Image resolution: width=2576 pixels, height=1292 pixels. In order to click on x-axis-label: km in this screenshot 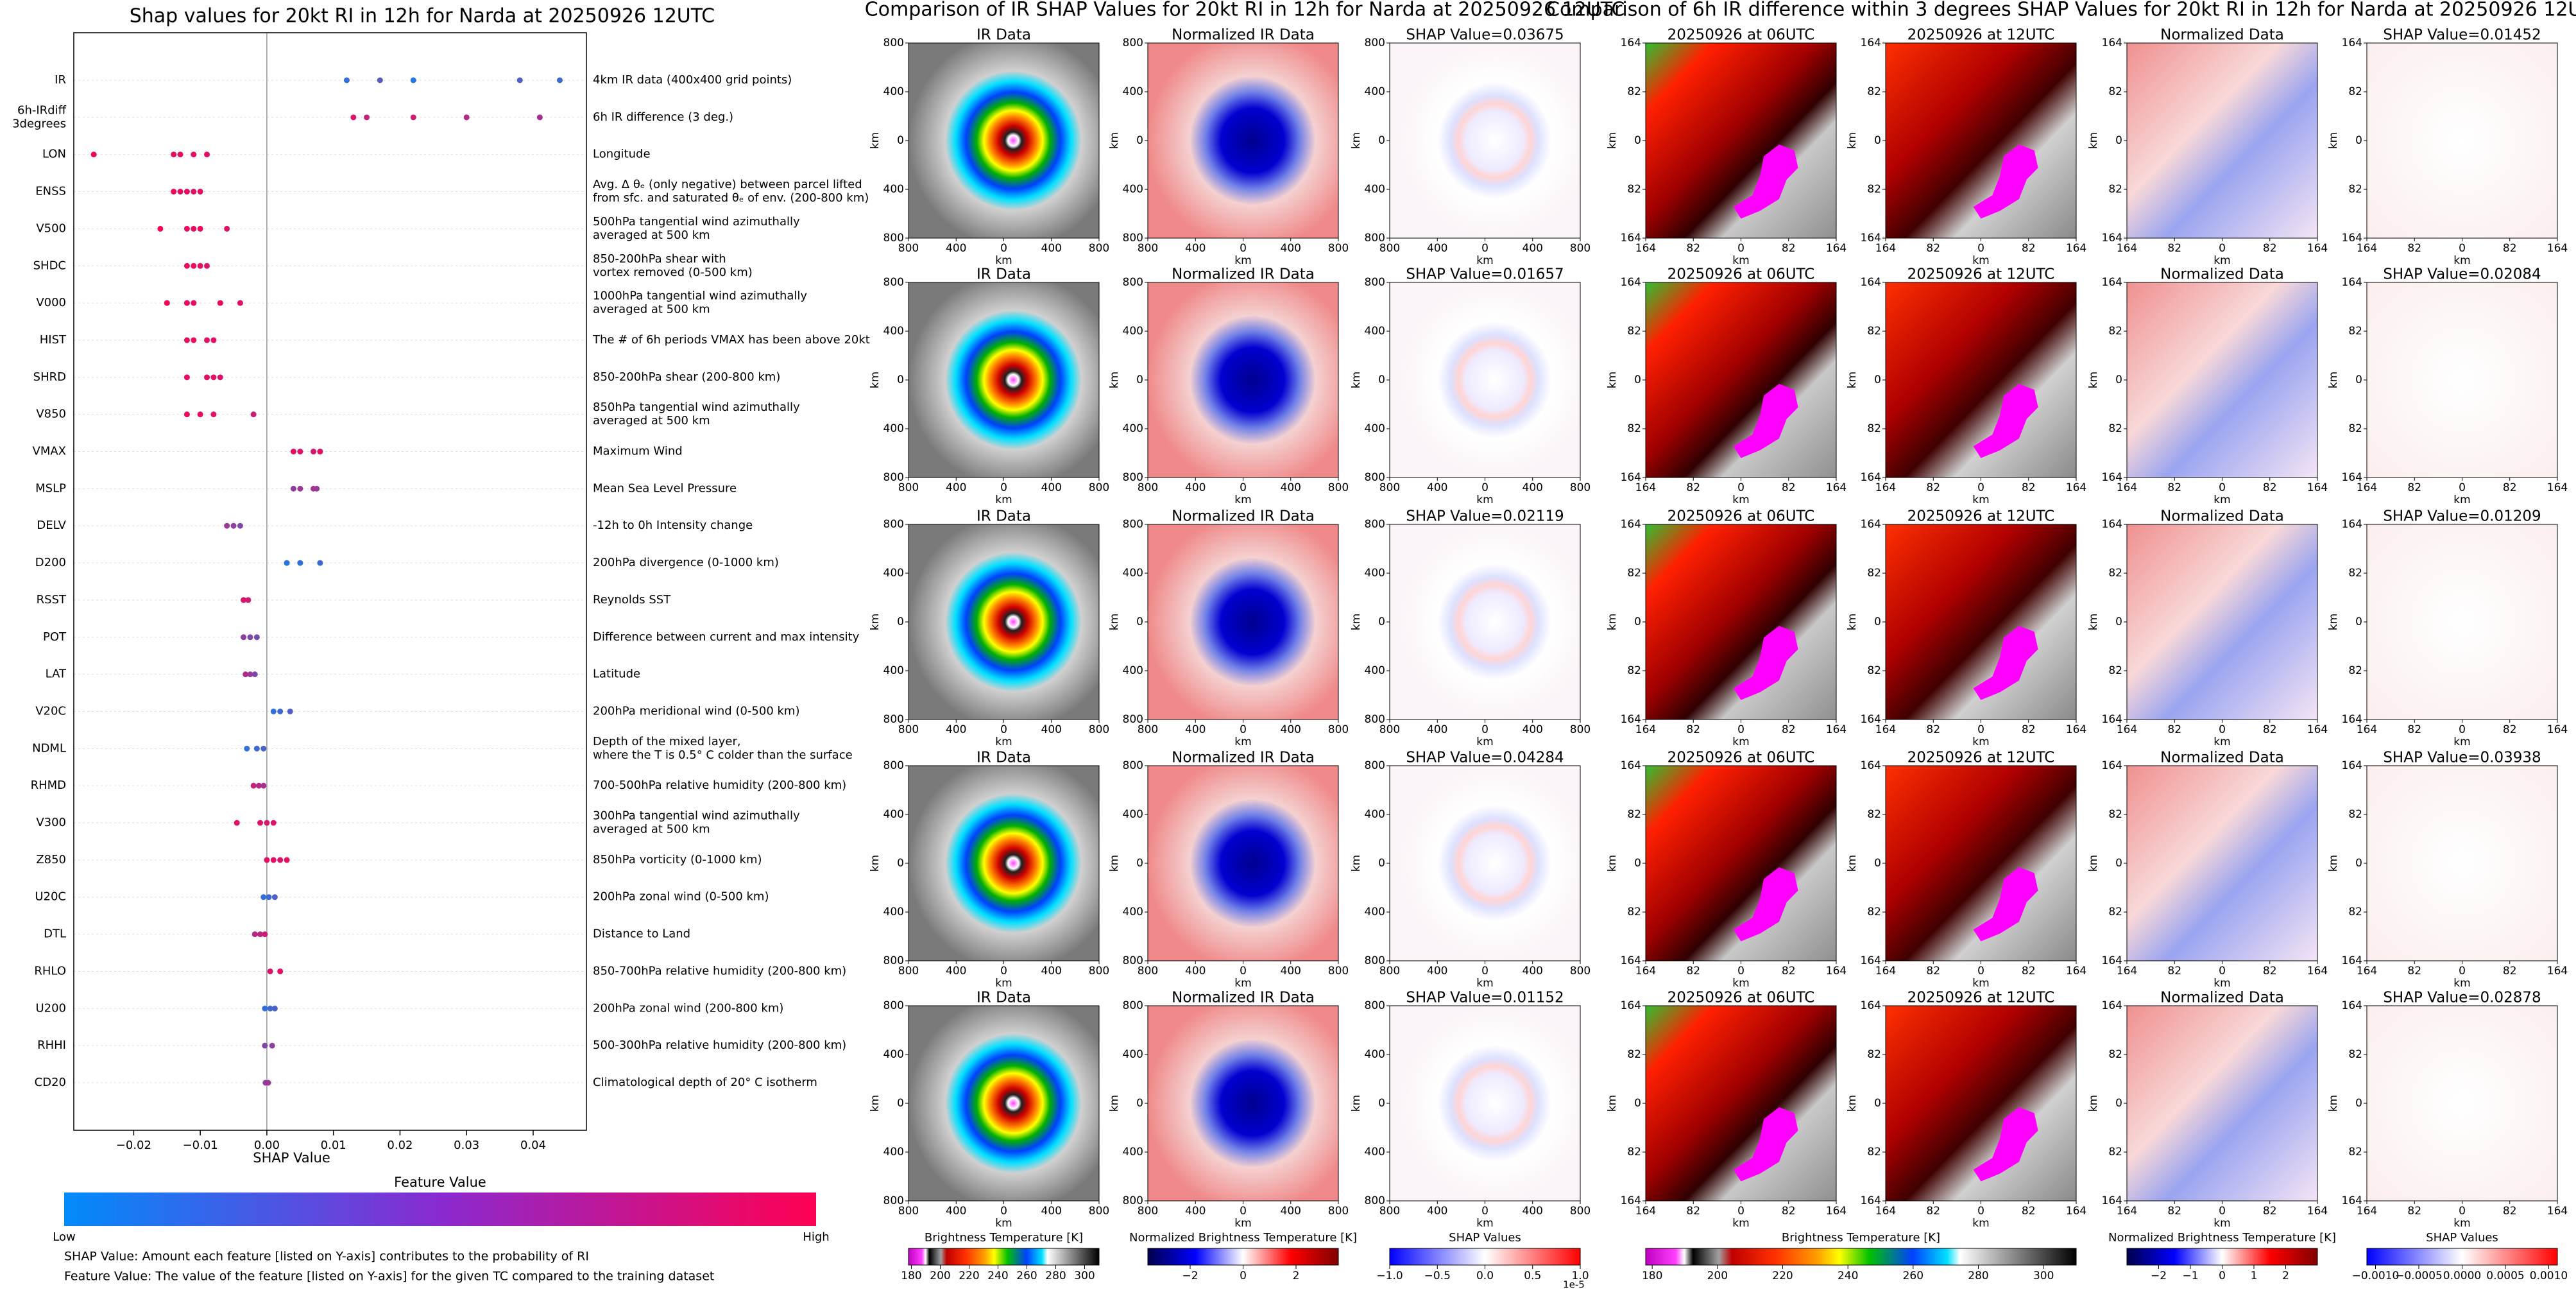, I will do `click(1004, 500)`.